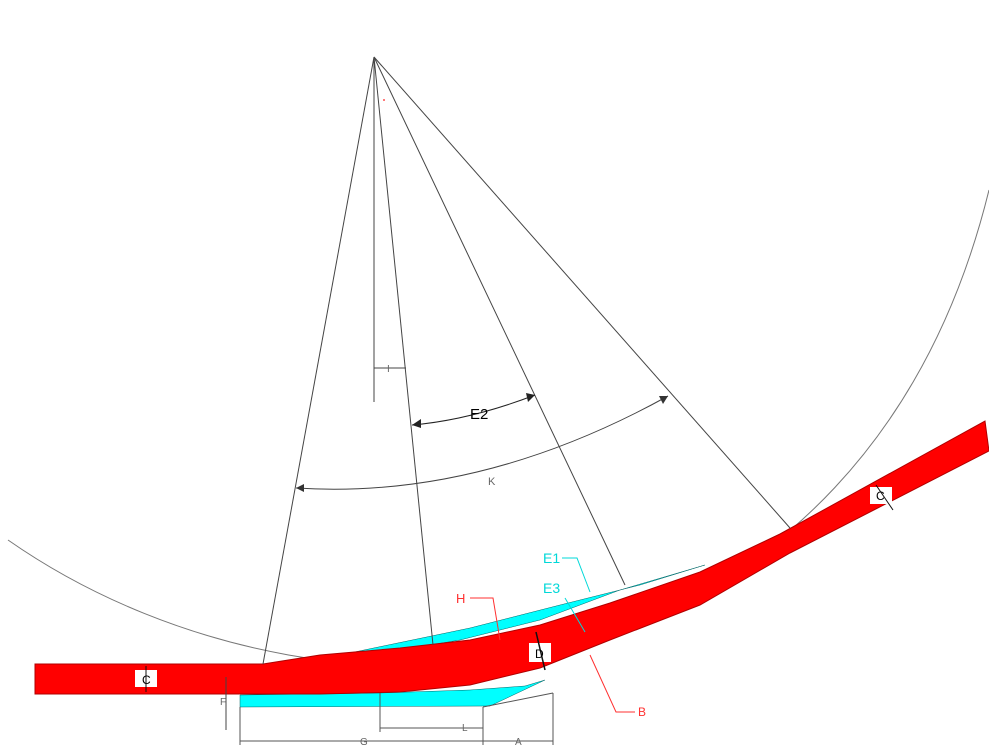 This screenshot has width=989, height=745. I want to click on dim-f-label: F, so click(223, 702).